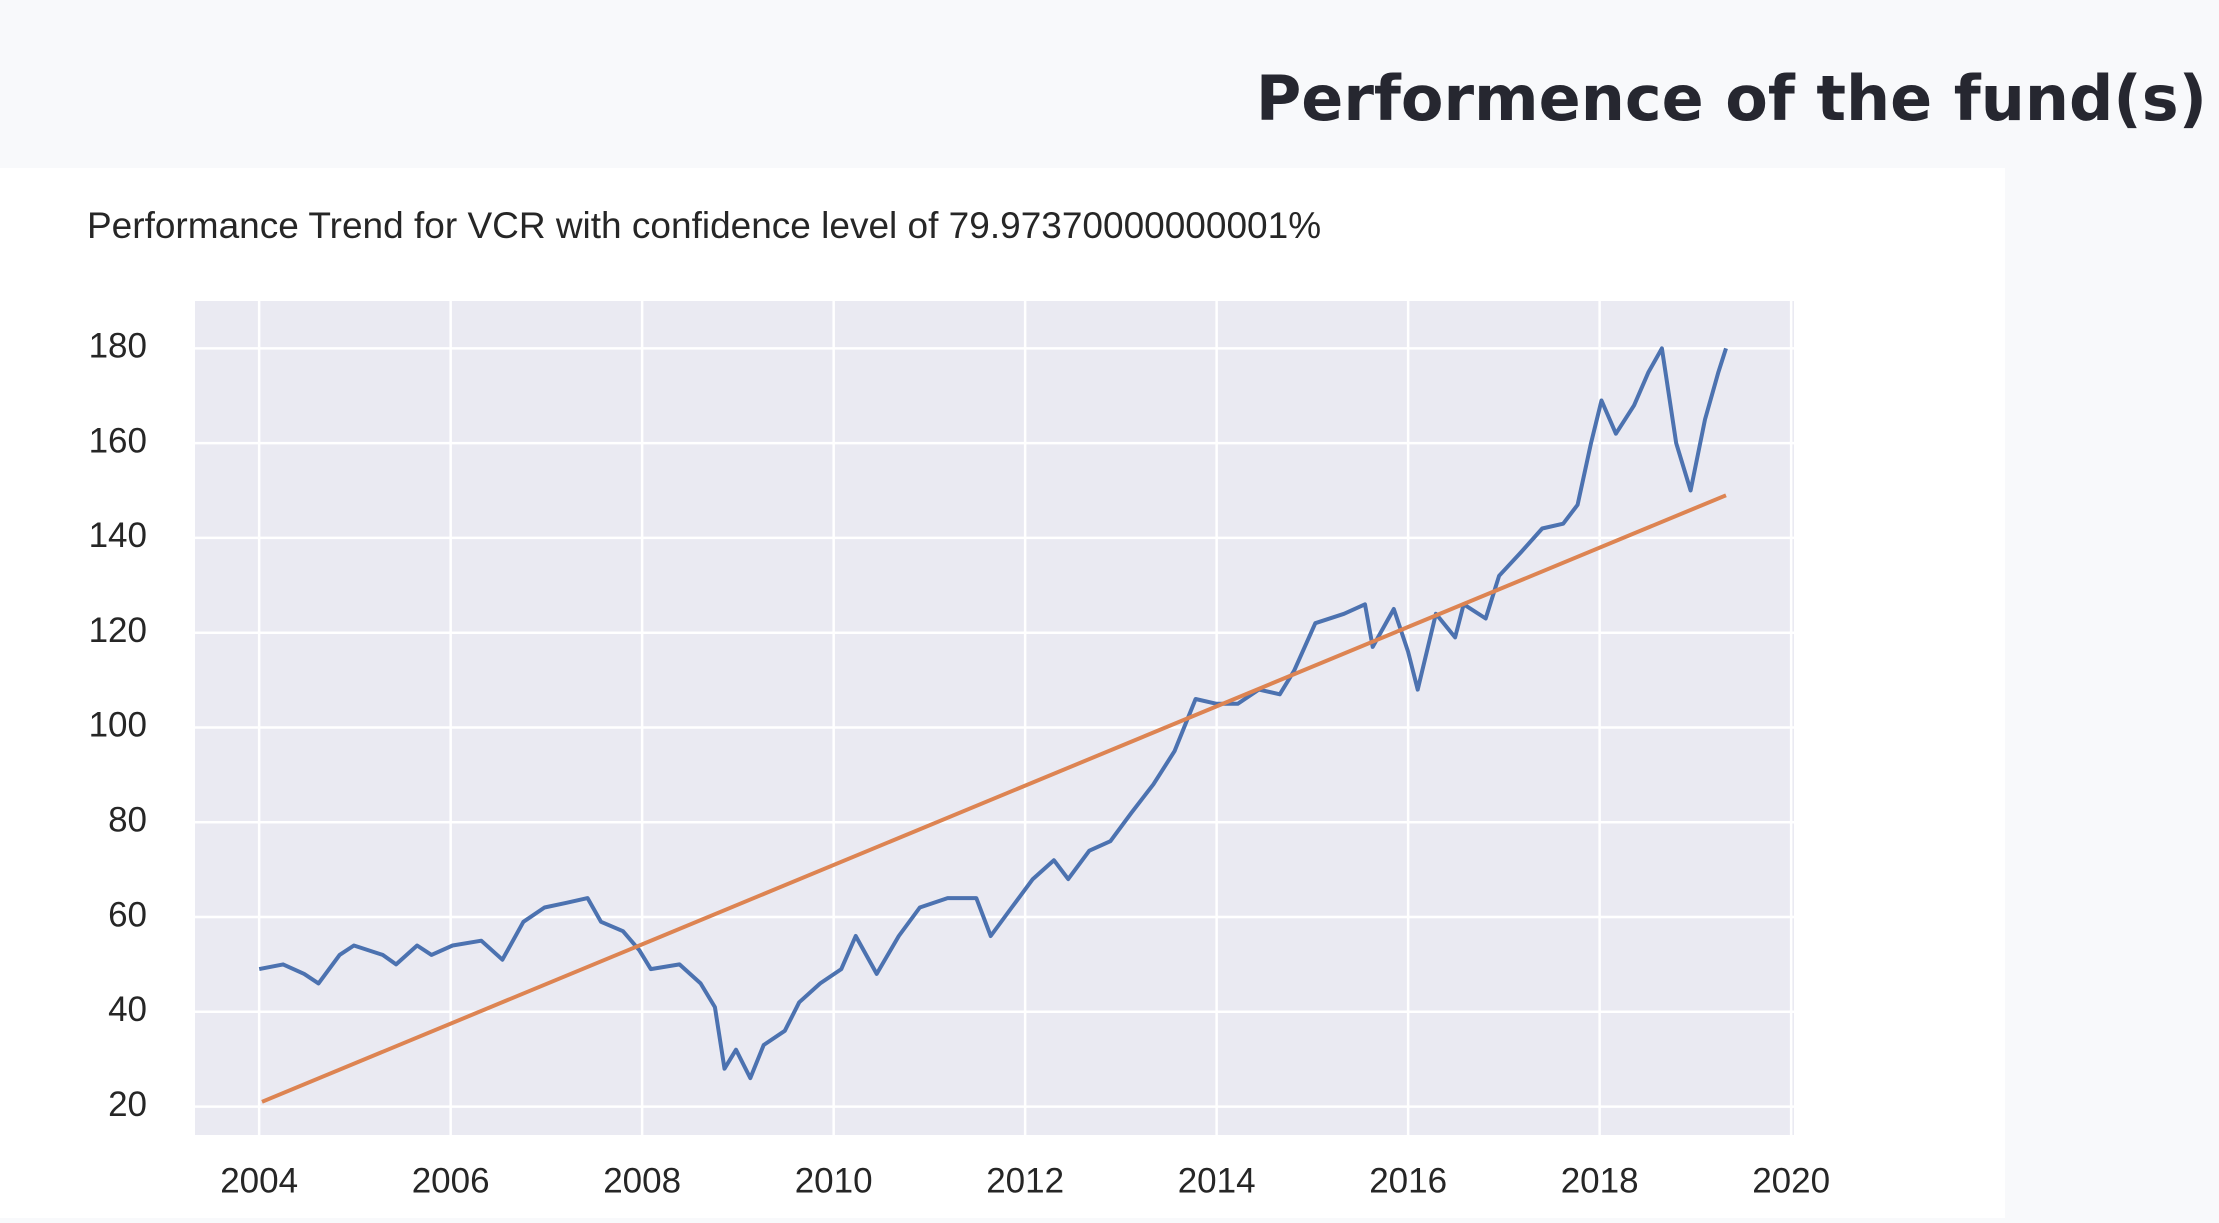  I want to click on x-tick-label: 2012, so click(1025, 1180).